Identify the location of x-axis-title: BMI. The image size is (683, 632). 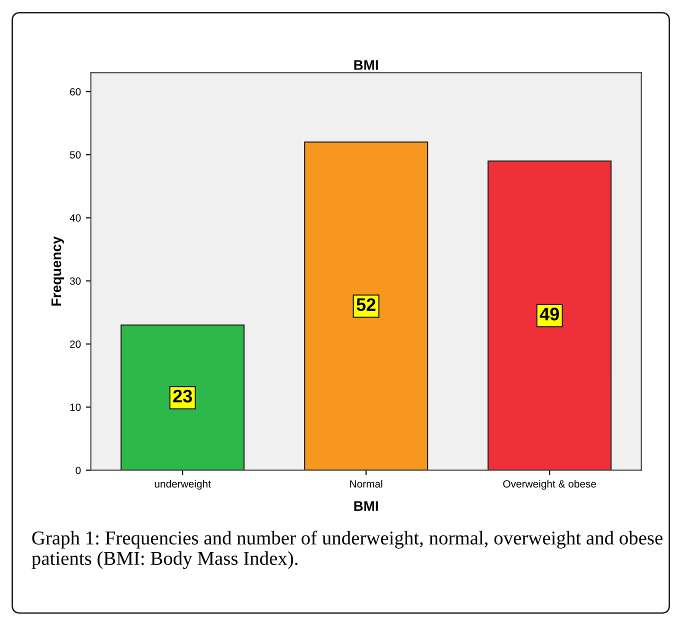
(366, 506).